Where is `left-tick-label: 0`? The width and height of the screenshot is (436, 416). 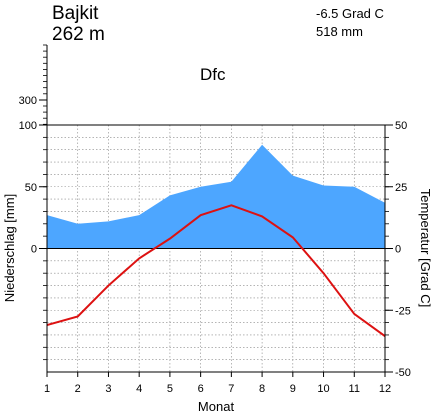 left-tick-label: 0 is located at coordinates (34, 250).